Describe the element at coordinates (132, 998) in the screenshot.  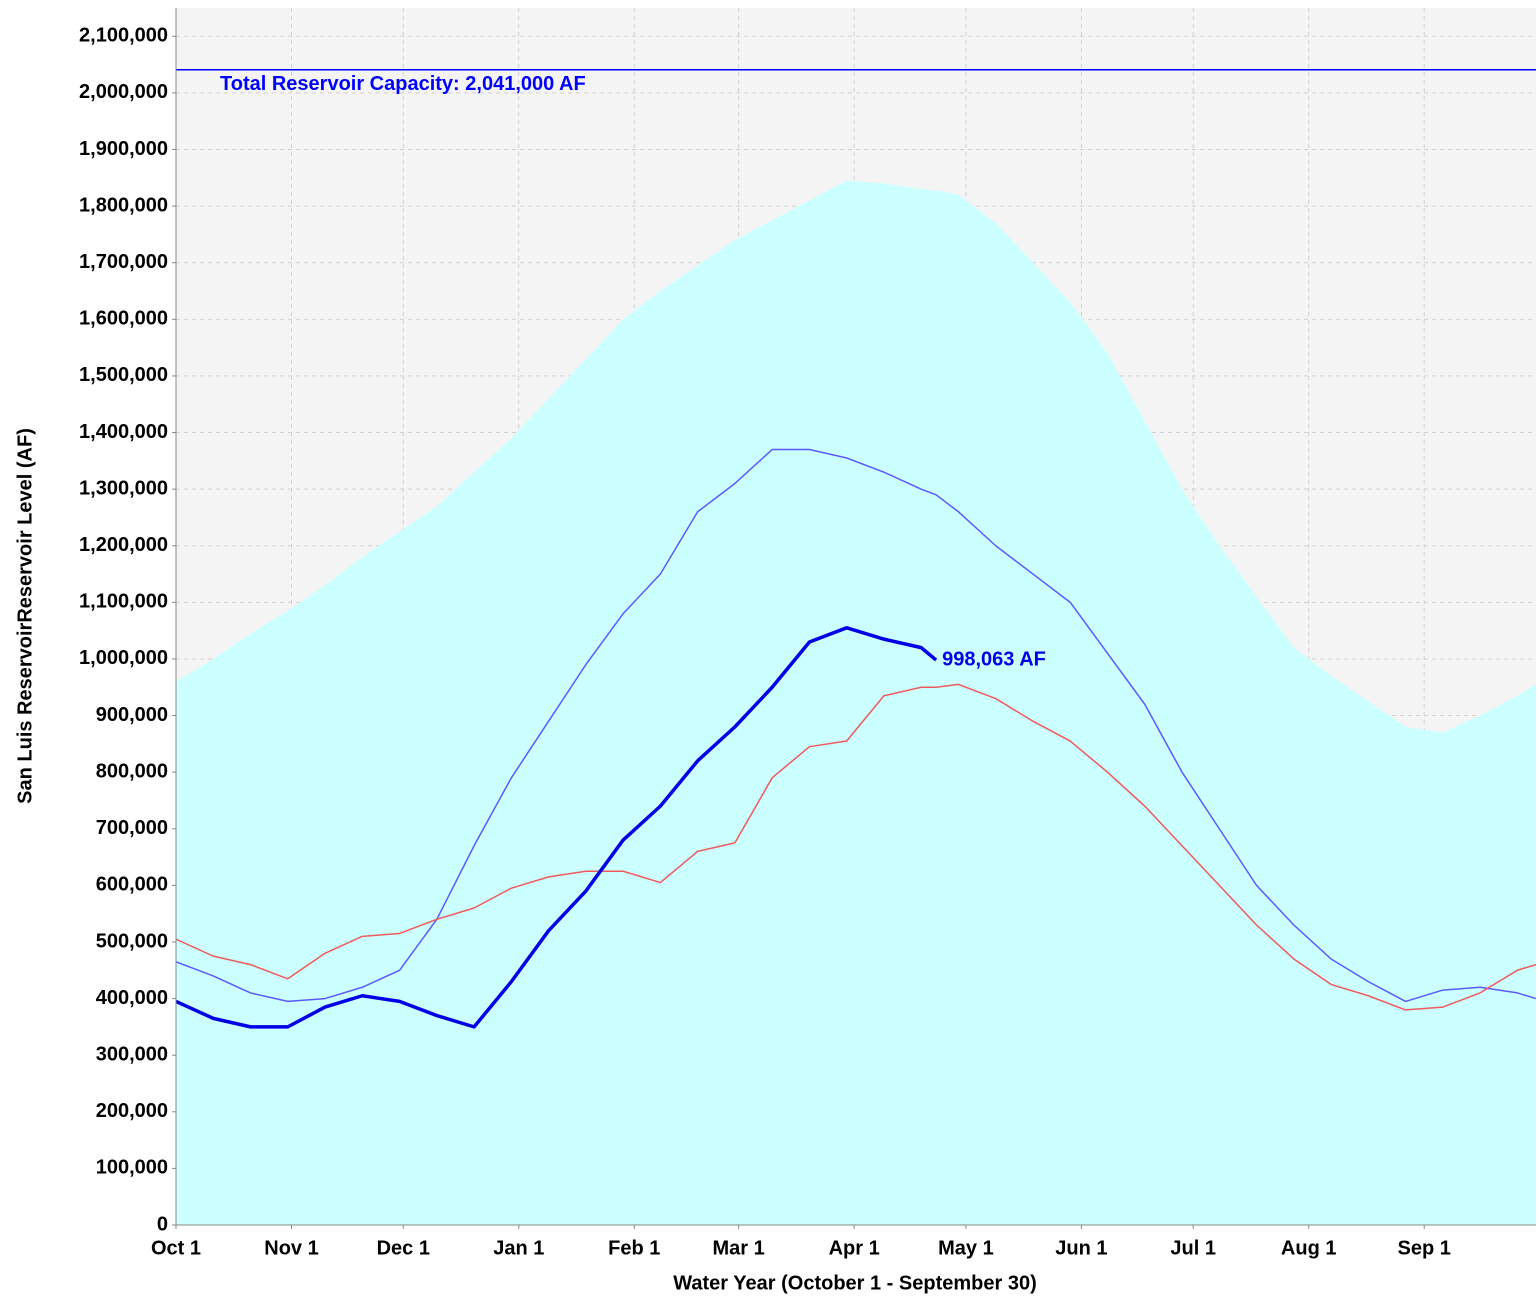
I see `y-tick-label: 400,000` at that location.